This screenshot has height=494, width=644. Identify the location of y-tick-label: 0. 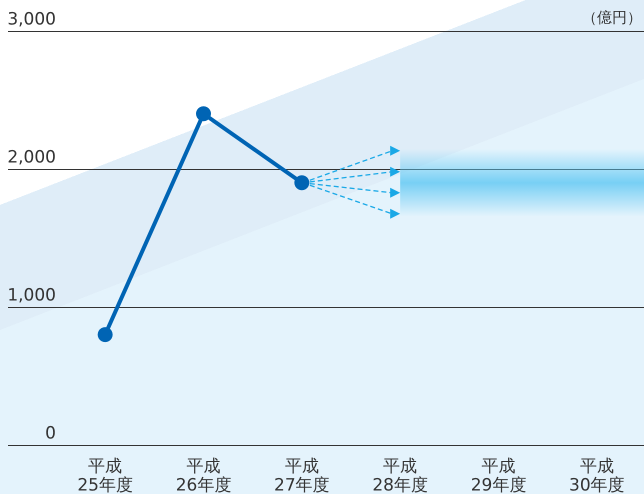
(50, 434).